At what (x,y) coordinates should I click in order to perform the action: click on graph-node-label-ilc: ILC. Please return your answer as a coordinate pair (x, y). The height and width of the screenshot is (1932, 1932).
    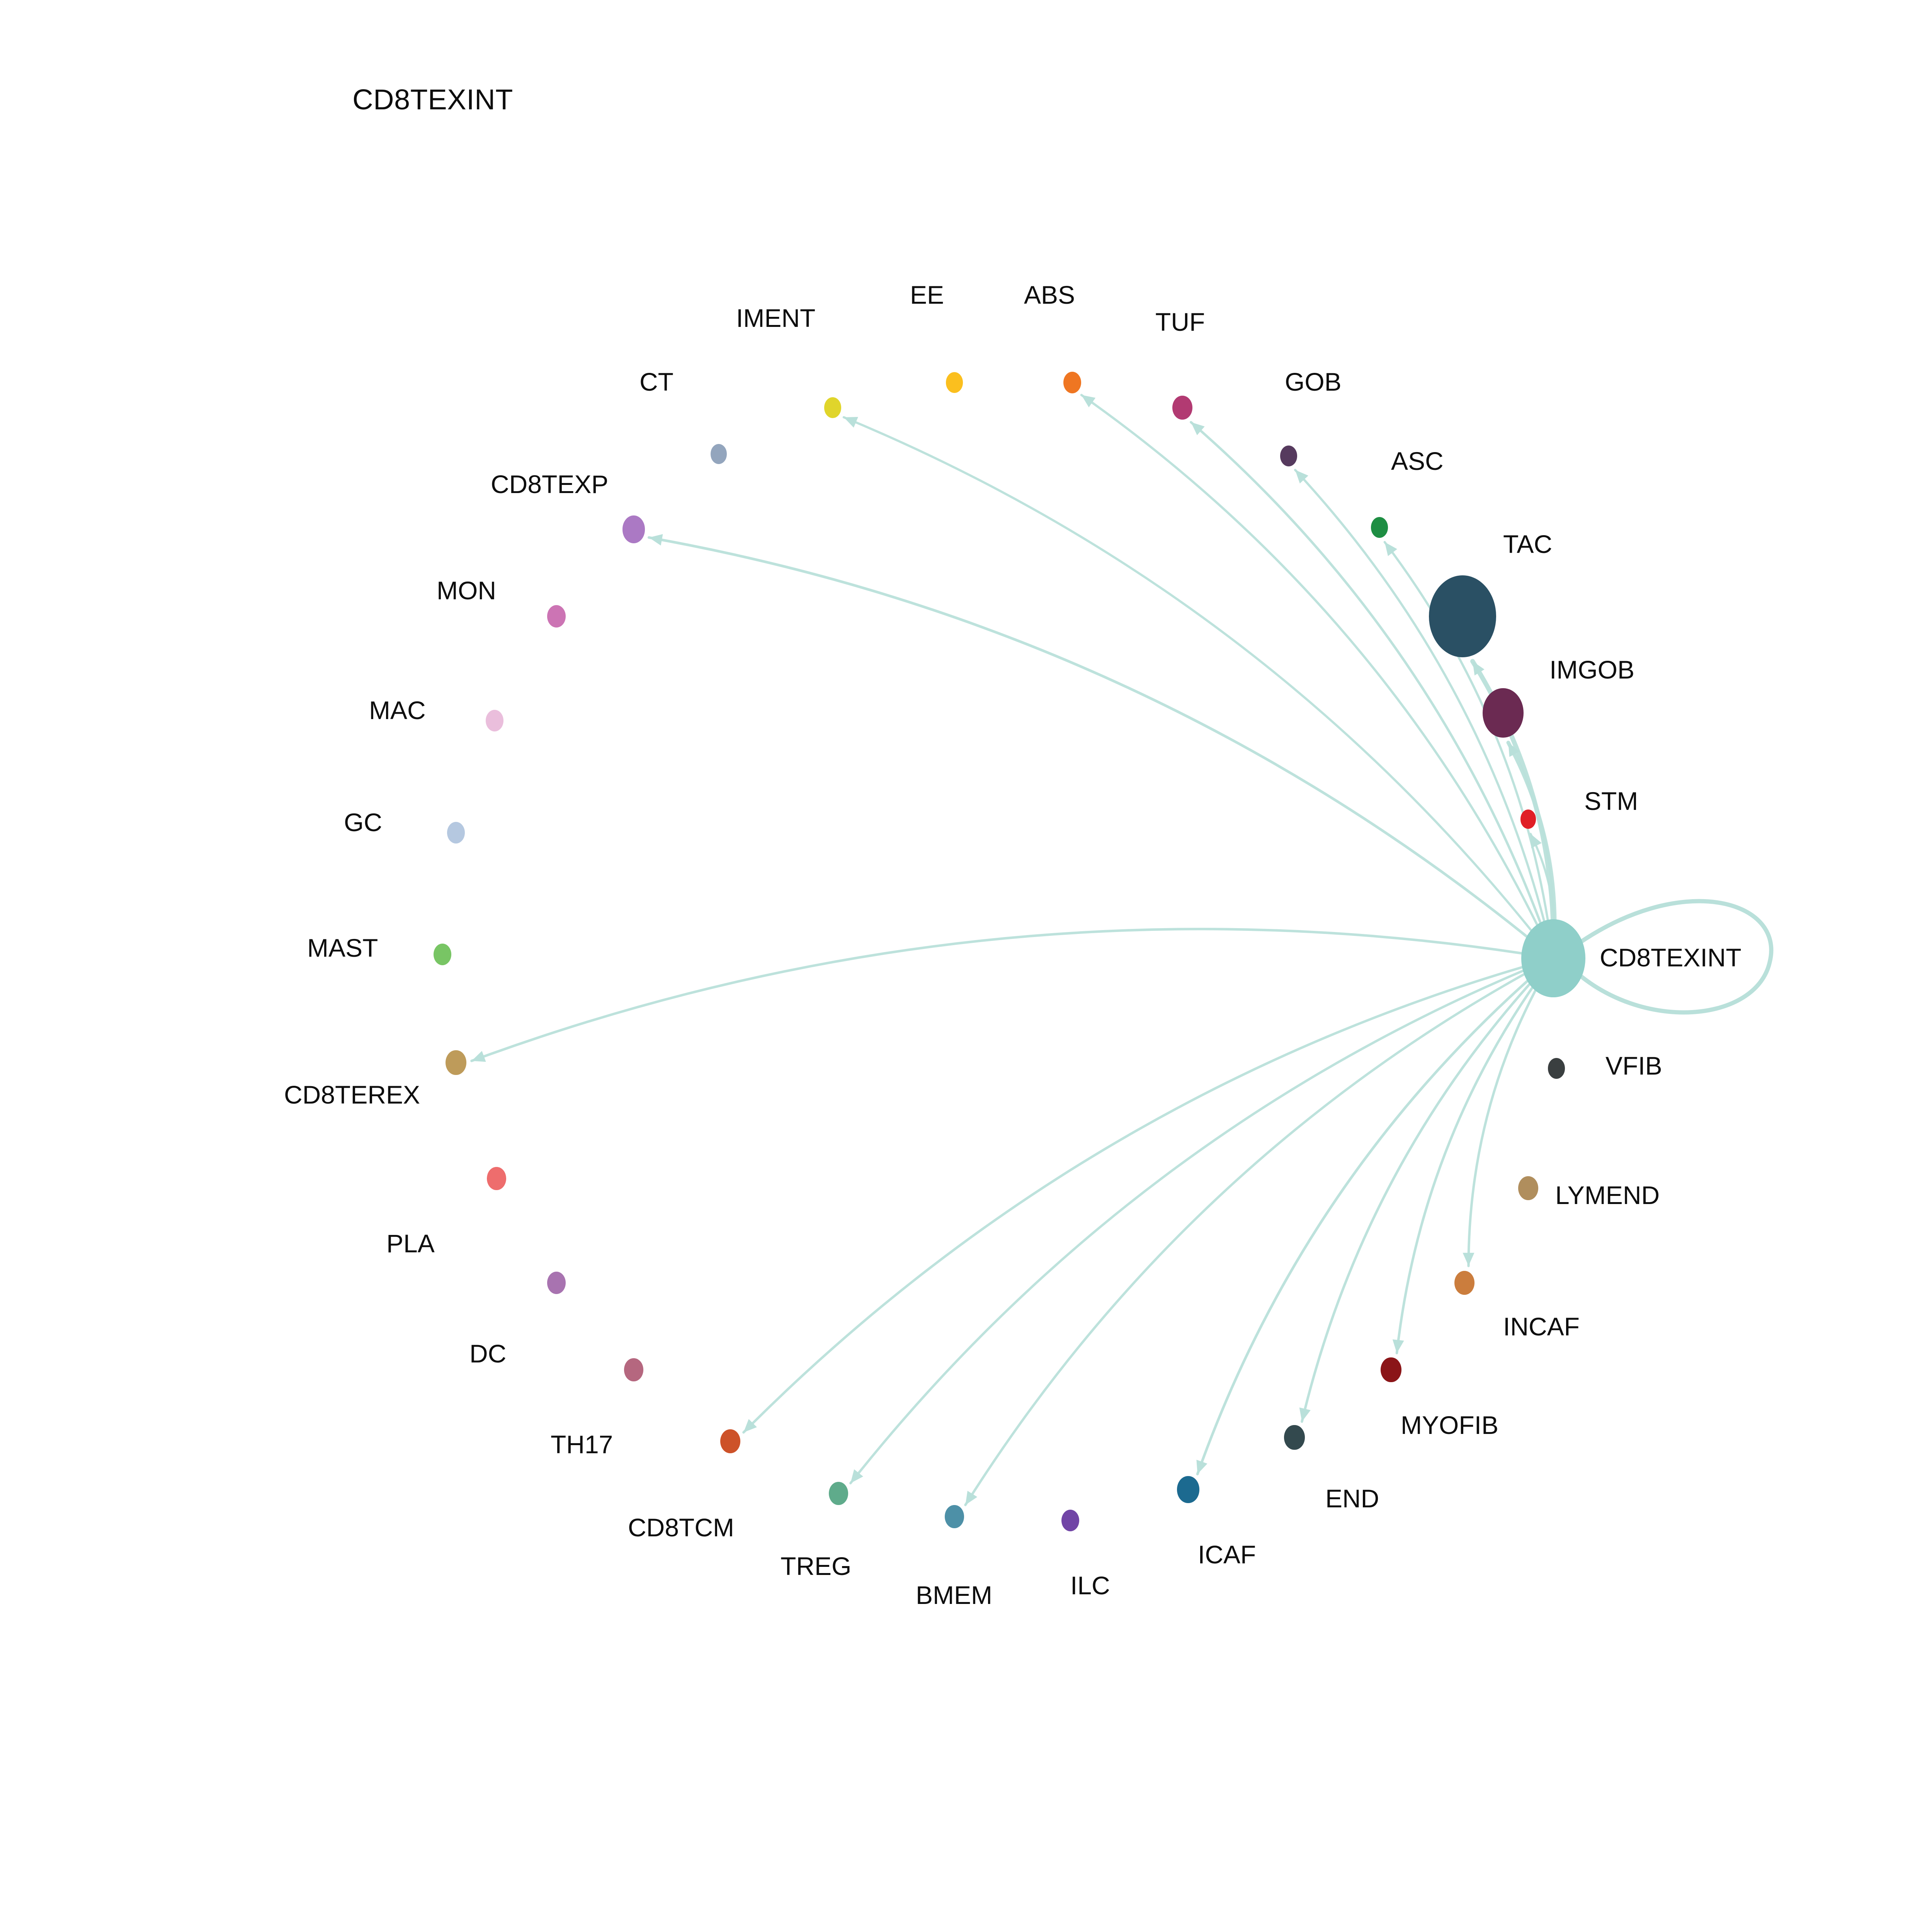
    Looking at the image, I should click on (1090, 1586).